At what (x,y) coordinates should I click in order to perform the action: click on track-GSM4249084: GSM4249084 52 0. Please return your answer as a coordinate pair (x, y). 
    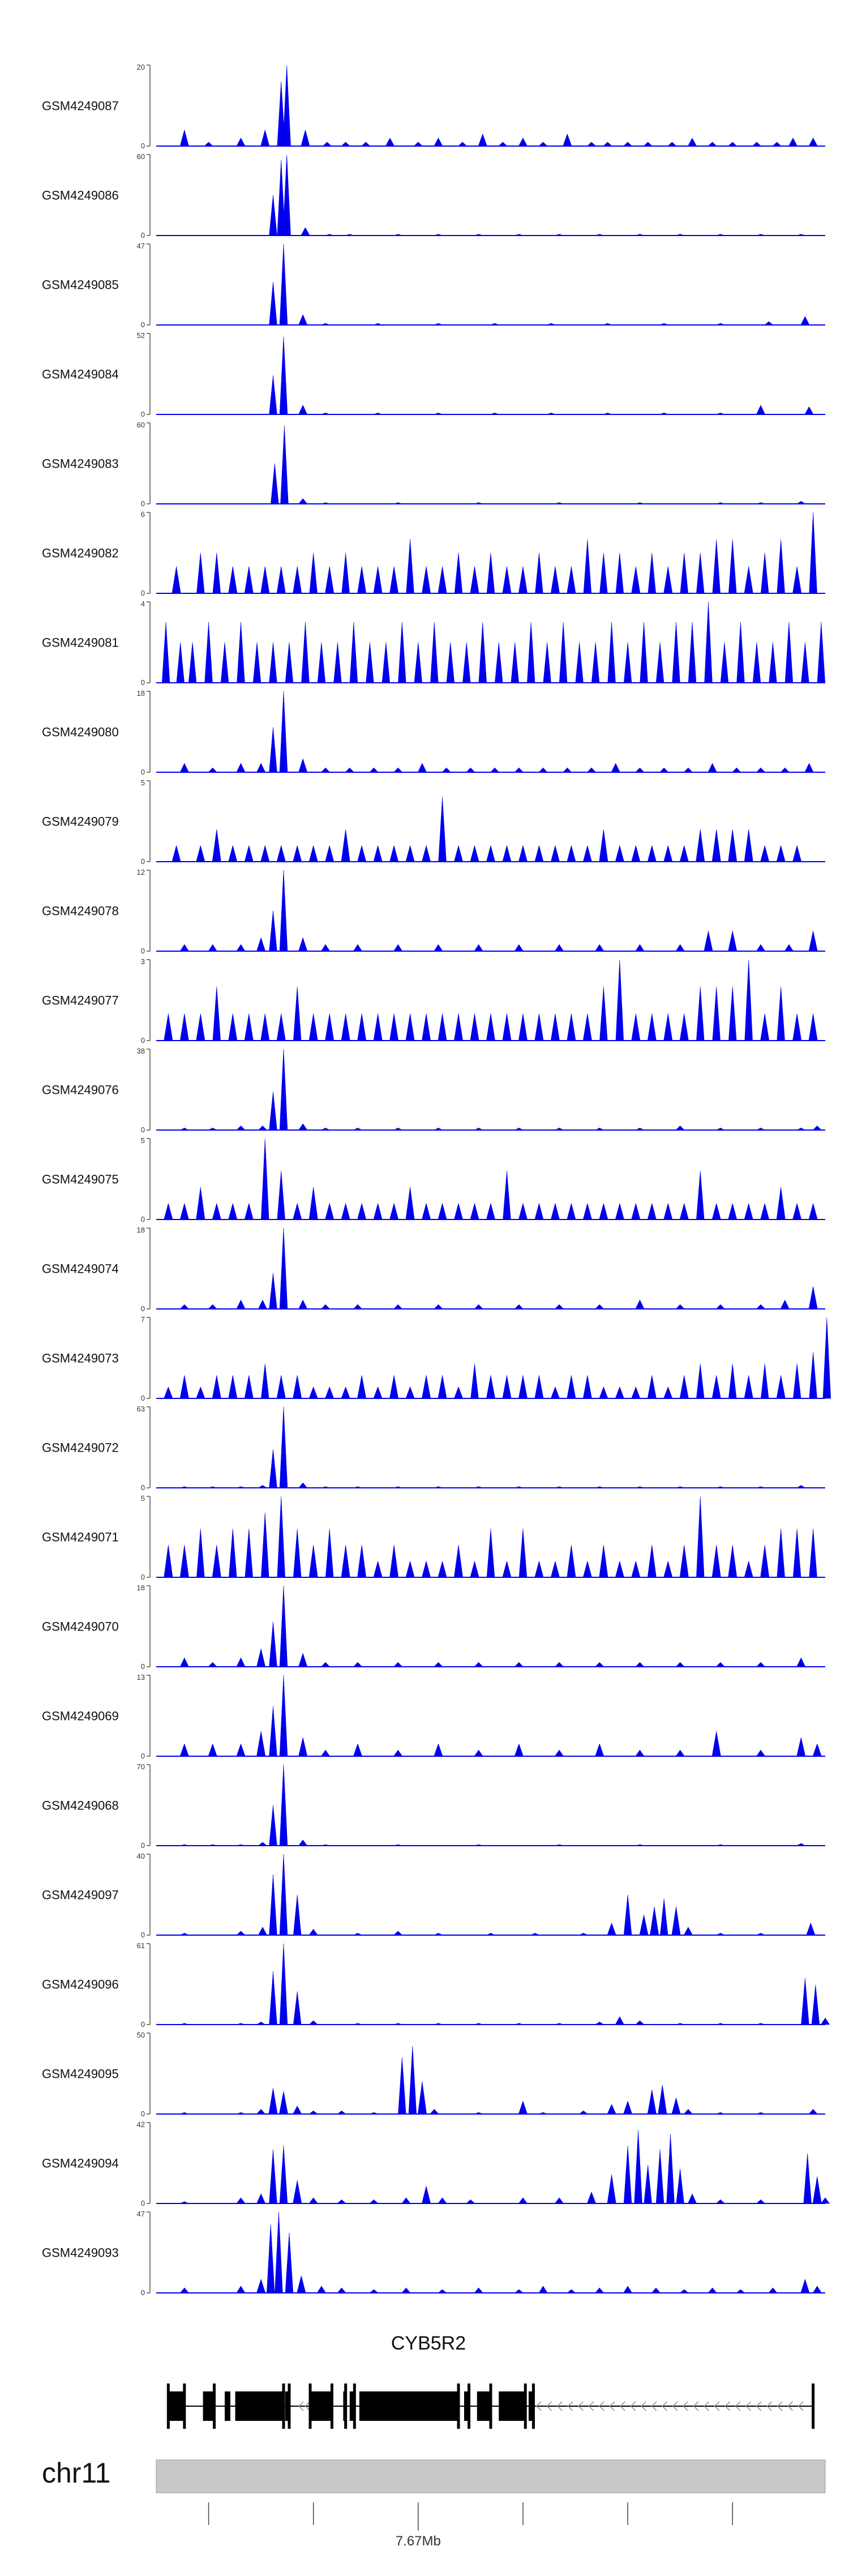
    Looking at the image, I should click on (433, 374).